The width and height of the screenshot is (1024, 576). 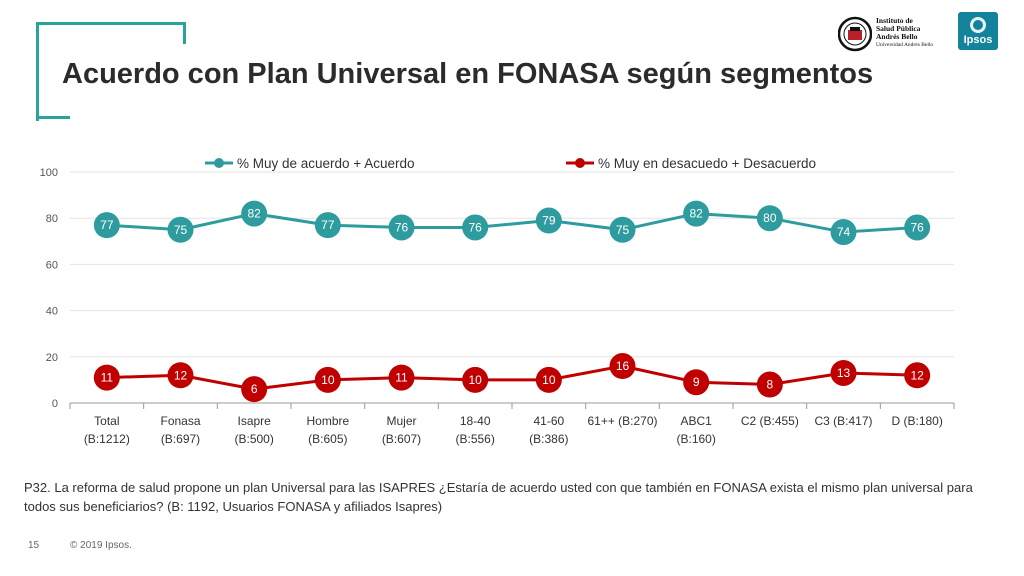 I want to click on x-tick-label: (B:607), so click(x=401, y=439).